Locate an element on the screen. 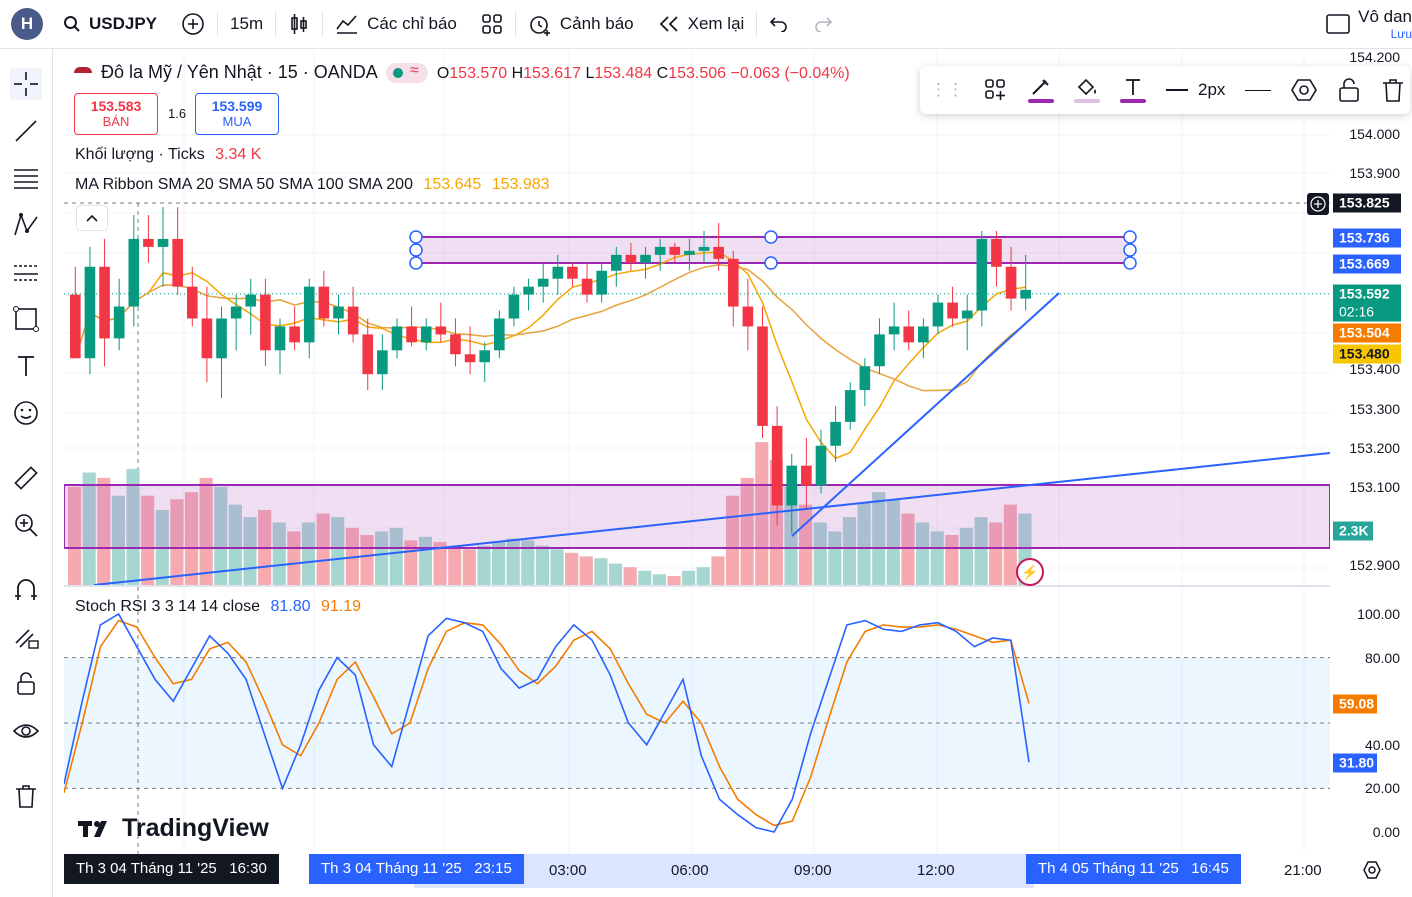  alert-label: Cảnh báo is located at coordinates (596, 23).